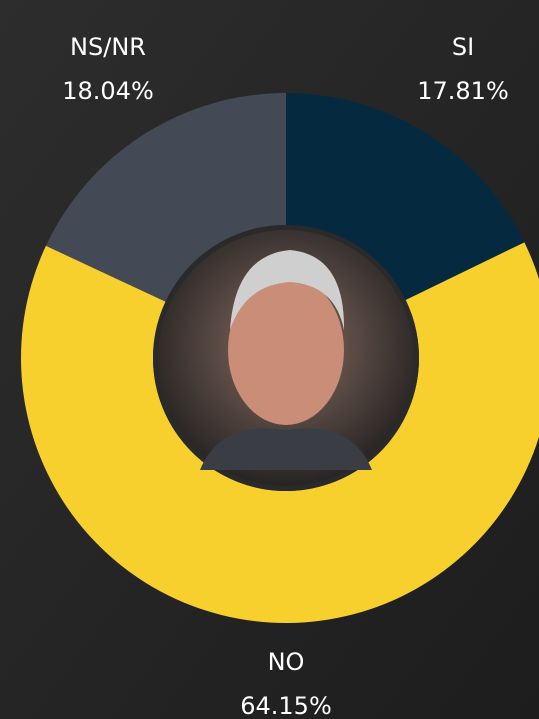 Image resolution: width=539 pixels, height=719 pixels. Describe the element at coordinates (463, 91) in the screenshot. I see `value-label: 17.81%` at that location.